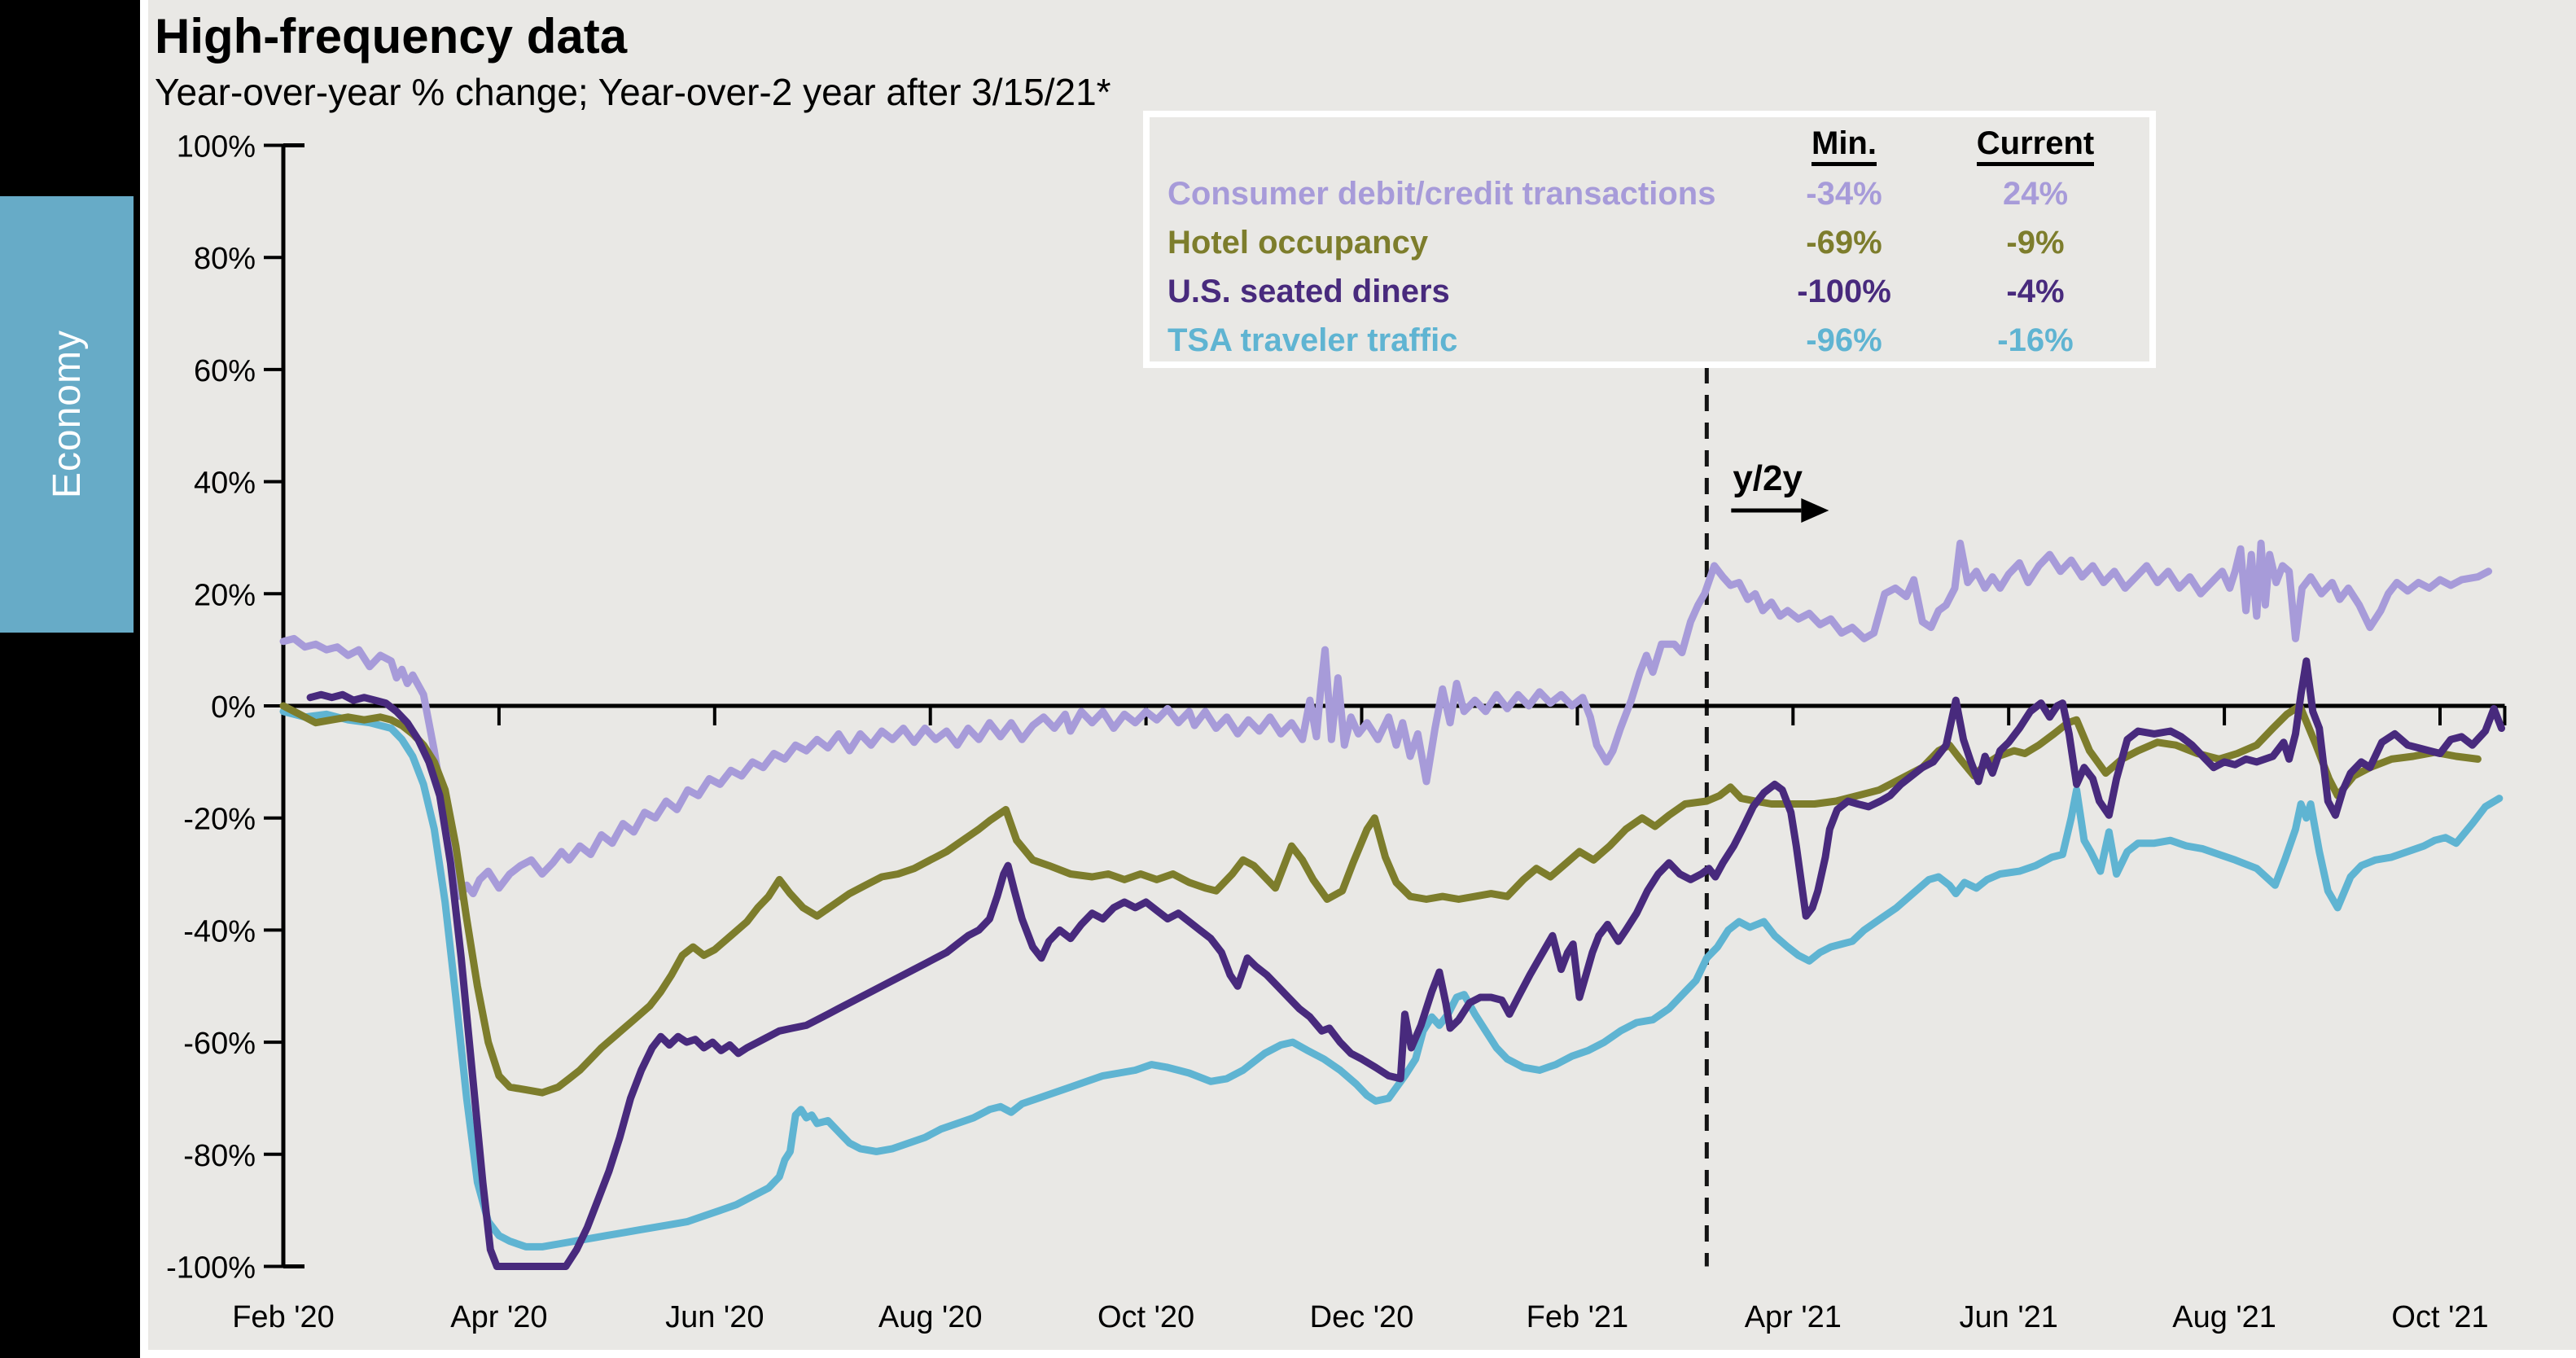 This screenshot has height=1358, width=2576. Describe the element at coordinates (225, 259) in the screenshot. I see `y-axis-label: 80%` at that location.